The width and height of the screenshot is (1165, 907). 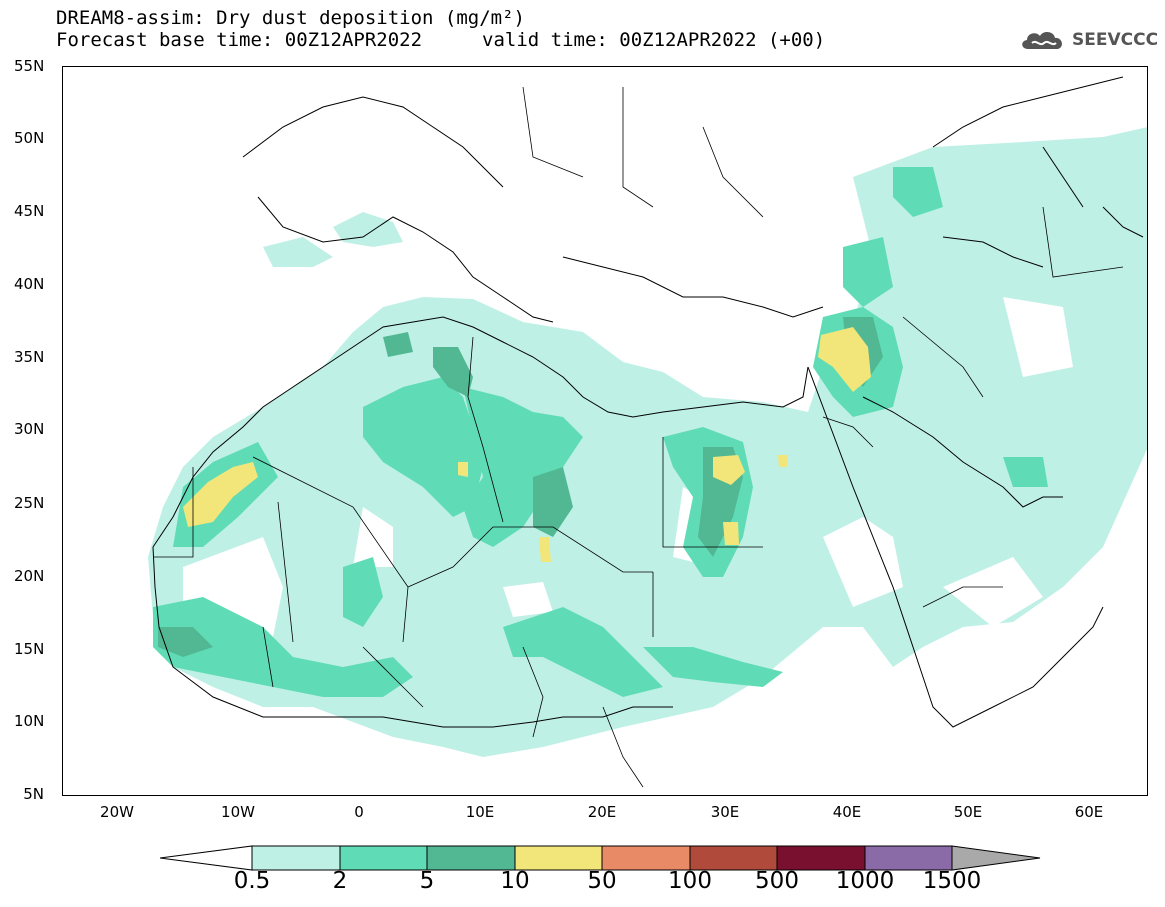 I want to click on lon-label: 0, so click(x=359, y=812).